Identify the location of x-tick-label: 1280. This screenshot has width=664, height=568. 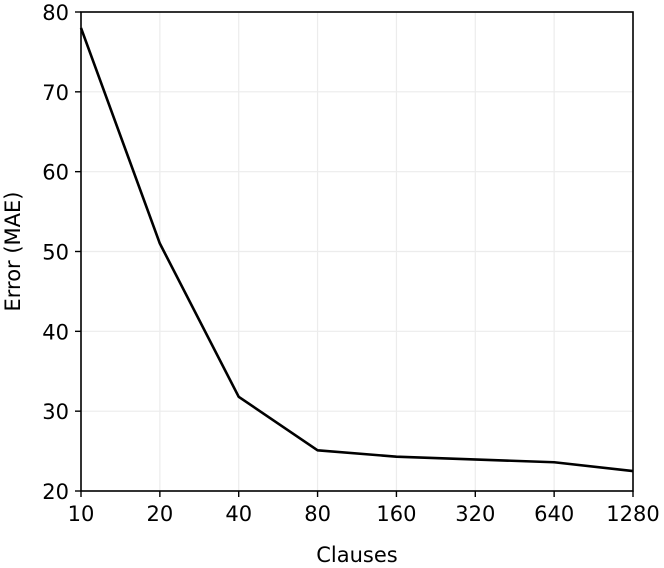
(632, 514).